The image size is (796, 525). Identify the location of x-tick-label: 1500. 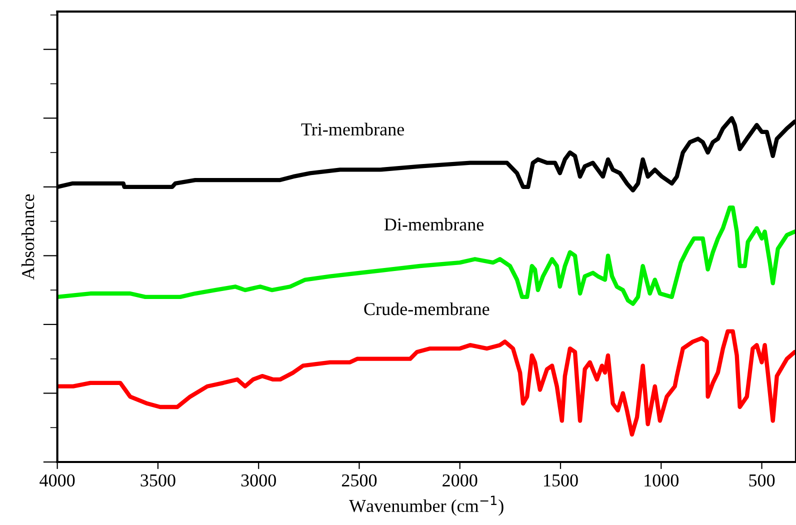
(561, 480).